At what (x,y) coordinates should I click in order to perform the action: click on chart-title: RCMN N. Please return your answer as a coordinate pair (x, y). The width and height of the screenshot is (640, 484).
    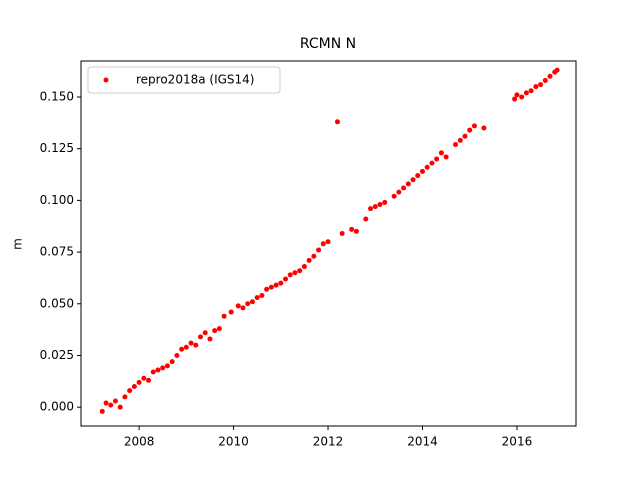
    Looking at the image, I should click on (328, 44).